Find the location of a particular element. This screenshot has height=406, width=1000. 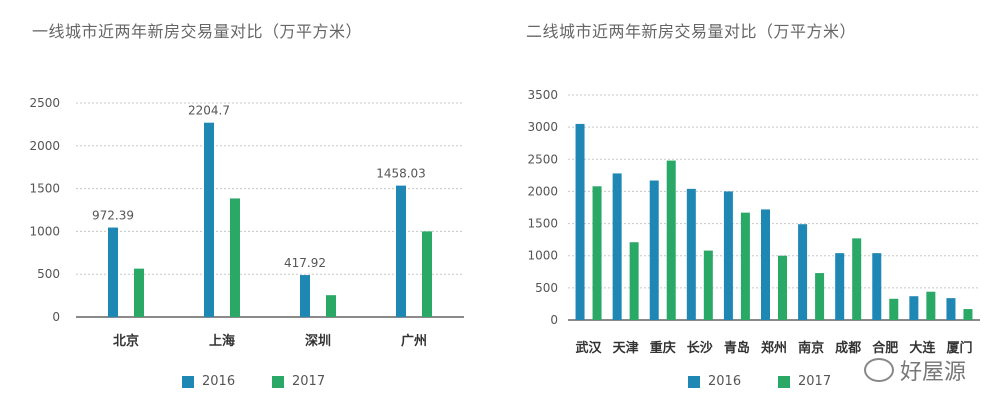

chart-title: 二线城市近两年新房交易量对比（万平方米） is located at coordinates (691, 31).